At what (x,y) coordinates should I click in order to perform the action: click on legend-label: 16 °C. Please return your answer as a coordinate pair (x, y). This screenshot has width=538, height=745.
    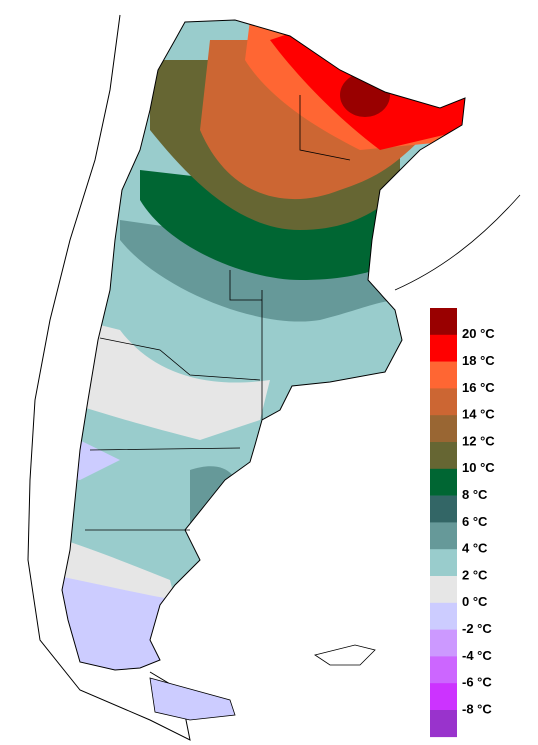
    Looking at the image, I should click on (478, 387).